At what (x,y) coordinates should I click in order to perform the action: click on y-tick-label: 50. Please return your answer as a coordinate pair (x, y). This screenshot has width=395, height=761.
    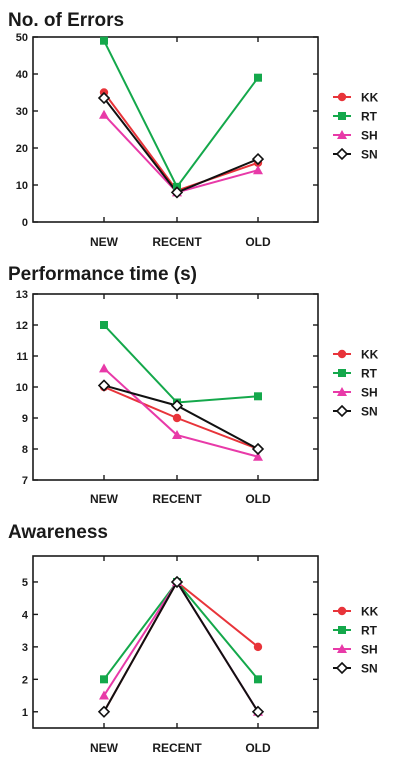
    Looking at the image, I should click on (22, 38).